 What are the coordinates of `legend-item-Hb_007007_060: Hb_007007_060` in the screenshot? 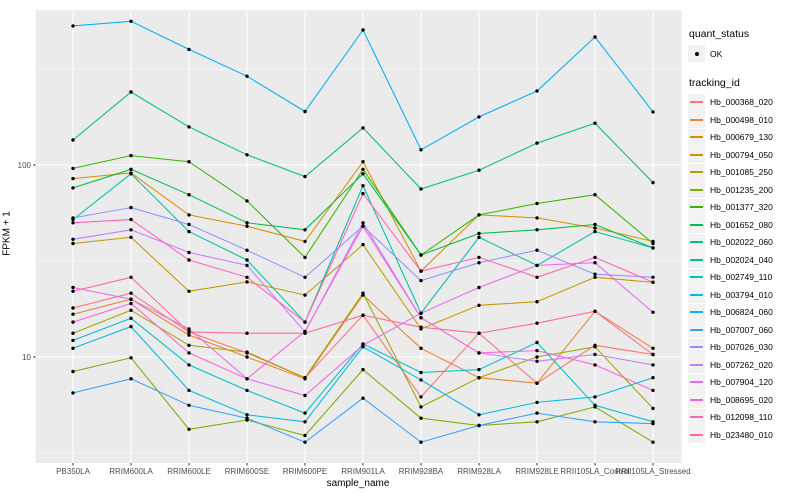 It's located at (744, 330).